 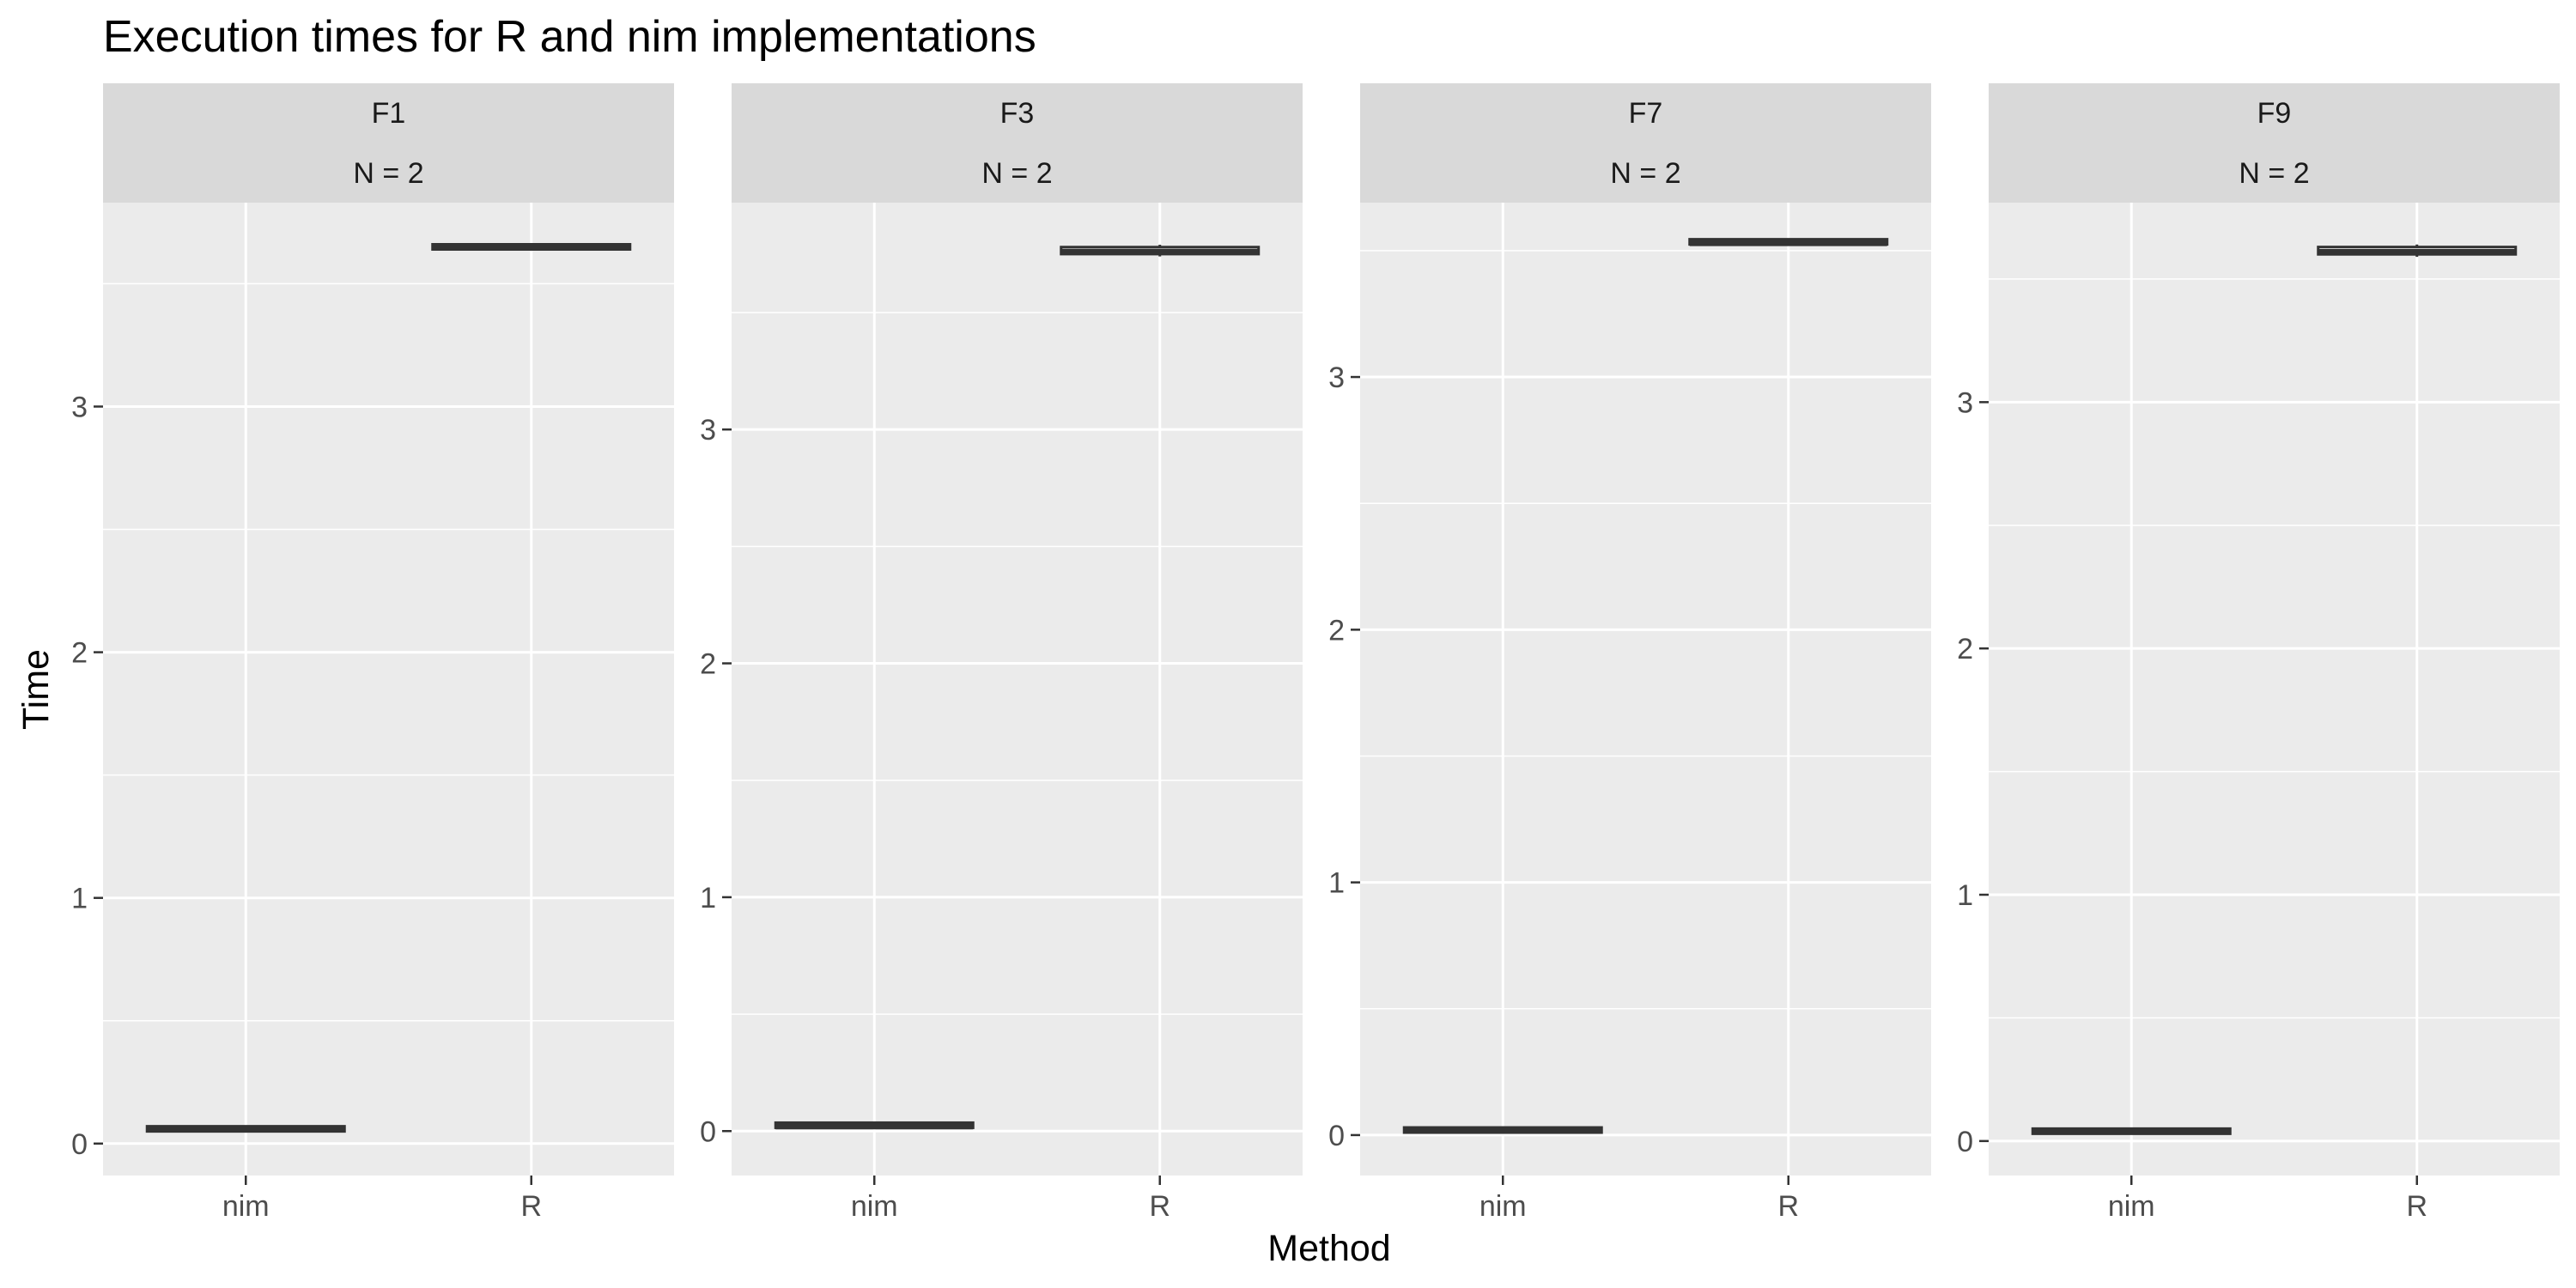 I want to click on facet-strip-label: F7, so click(x=1646, y=113).